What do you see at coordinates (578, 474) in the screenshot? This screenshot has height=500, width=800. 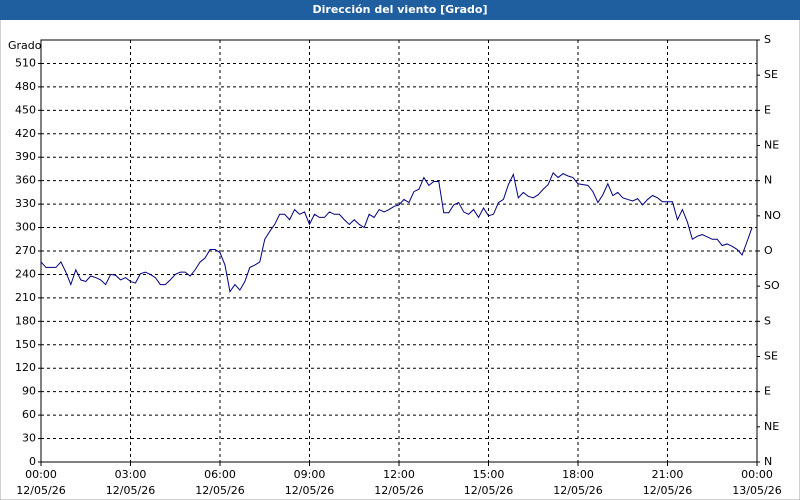 I see `x-tick-label: 18:00` at bounding box center [578, 474].